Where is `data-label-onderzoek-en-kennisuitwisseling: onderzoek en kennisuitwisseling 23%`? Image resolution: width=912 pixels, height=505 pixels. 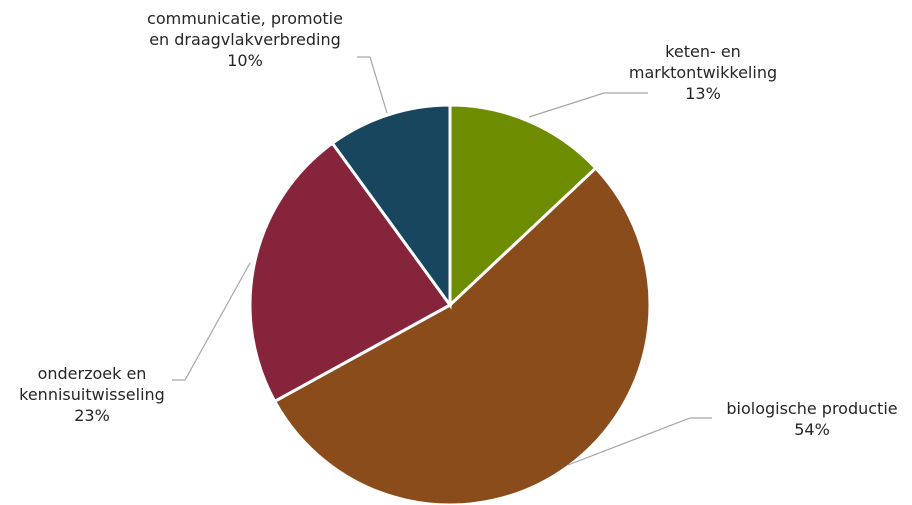
data-label-onderzoek-en-kennisuitwisseling: onderzoek en kennisuitwisseling 23% is located at coordinates (92, 394).